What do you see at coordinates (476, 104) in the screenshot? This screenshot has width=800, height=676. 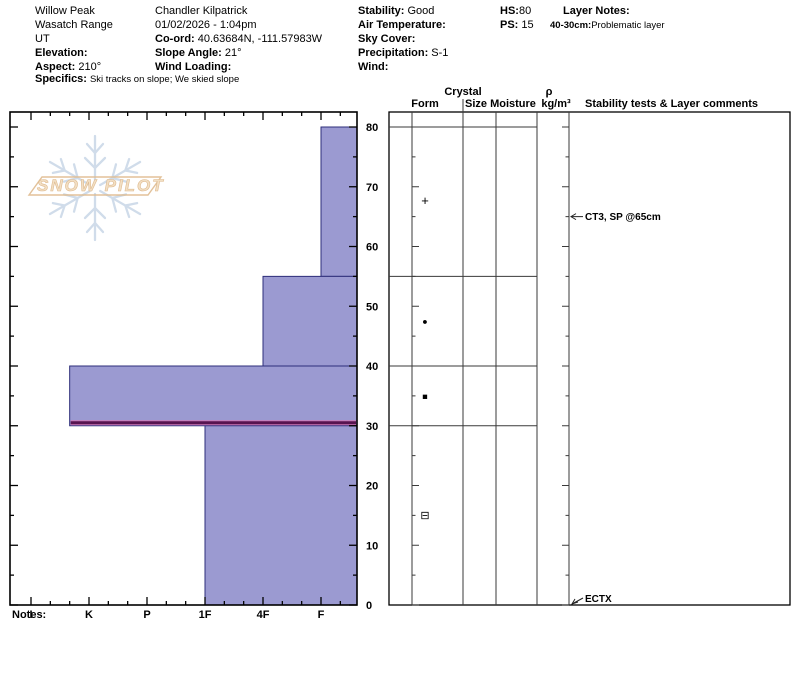 I see `size-column-header: Size` at bounding box center [476, 104].